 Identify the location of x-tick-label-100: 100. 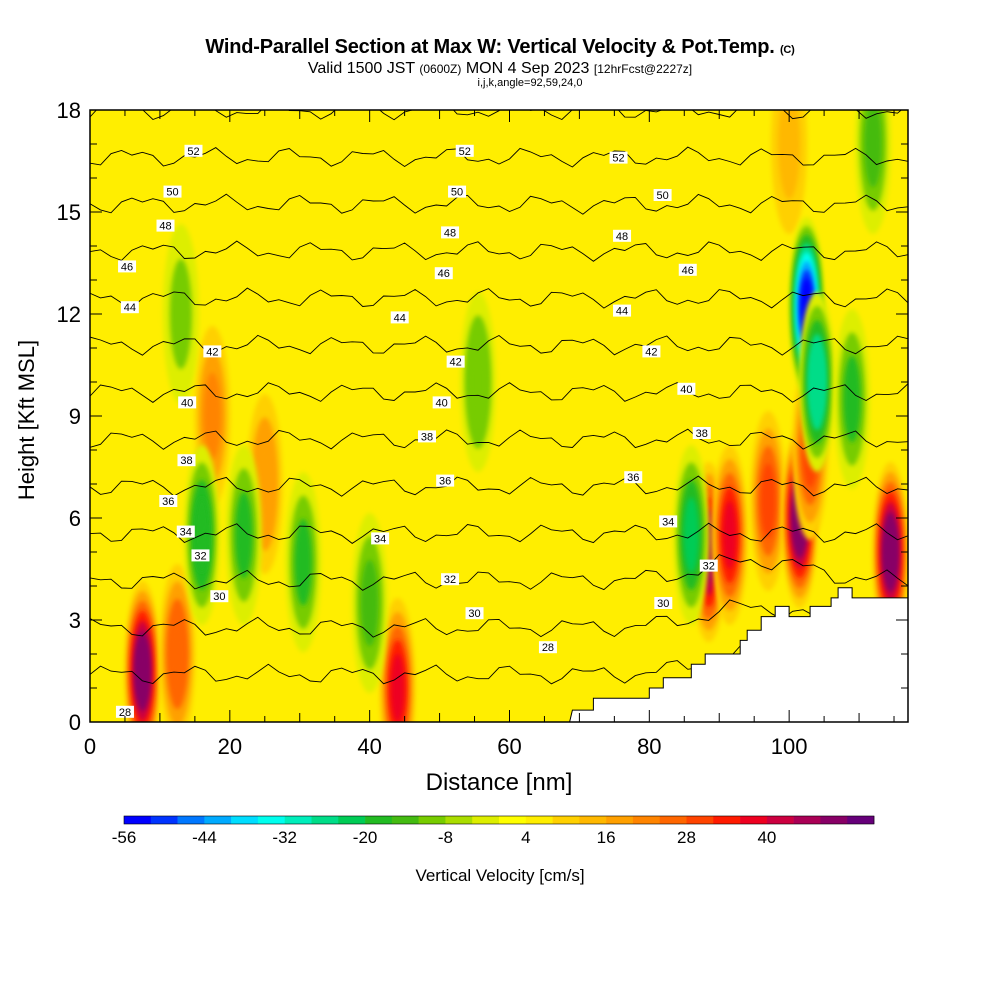
(789, 746).